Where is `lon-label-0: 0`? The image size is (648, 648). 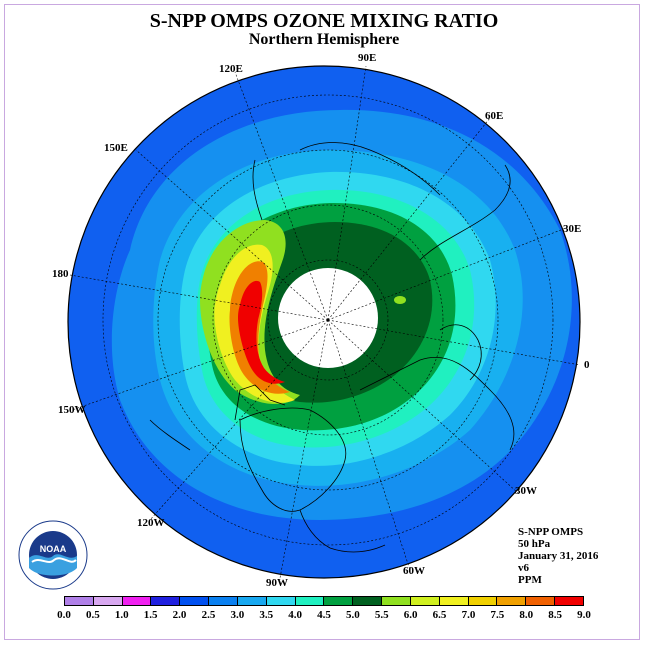 lon-label-0: 0 is located at coordinates (587, 365).